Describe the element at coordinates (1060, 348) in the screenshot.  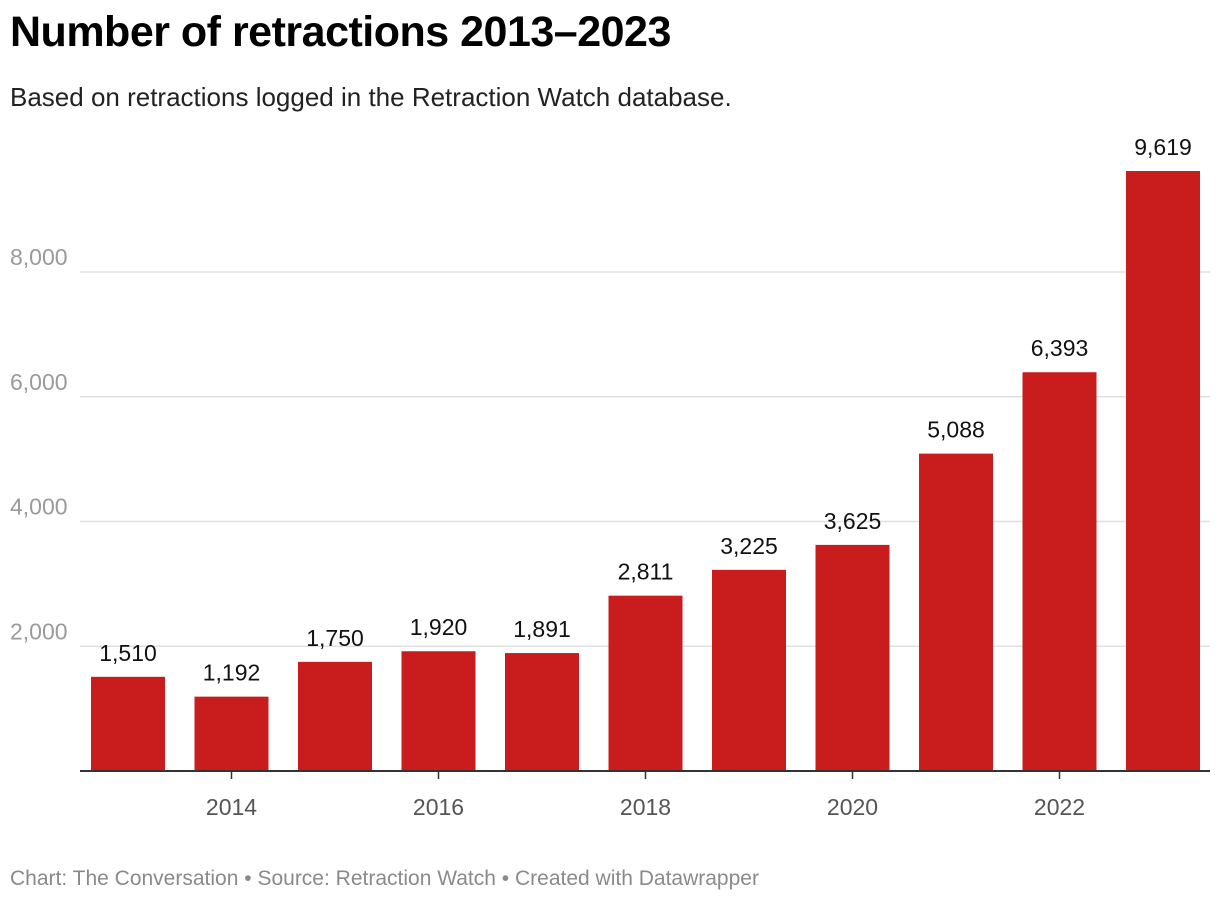
I see `data-label-2022: 6,393` at that location.